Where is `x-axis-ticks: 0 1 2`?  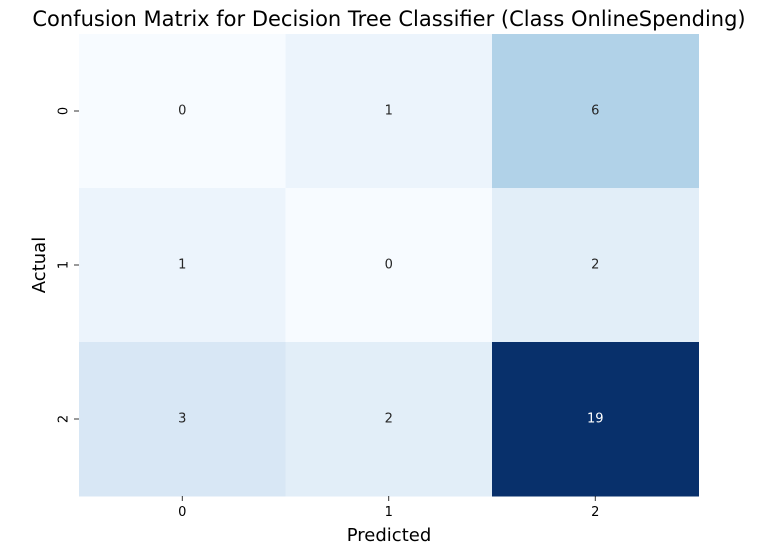
x-axis-ticks: 0 1 2 is located at coordinates (388, 508).